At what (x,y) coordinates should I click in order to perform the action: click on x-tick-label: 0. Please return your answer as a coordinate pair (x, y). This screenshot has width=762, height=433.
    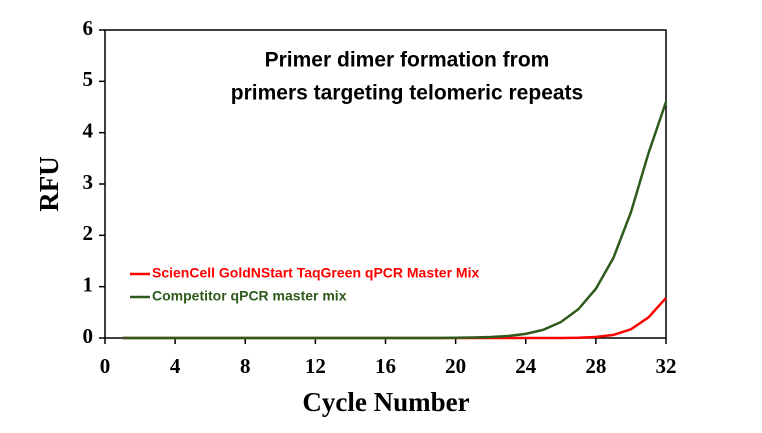
    Looking at the image, I should click on (105, 366).